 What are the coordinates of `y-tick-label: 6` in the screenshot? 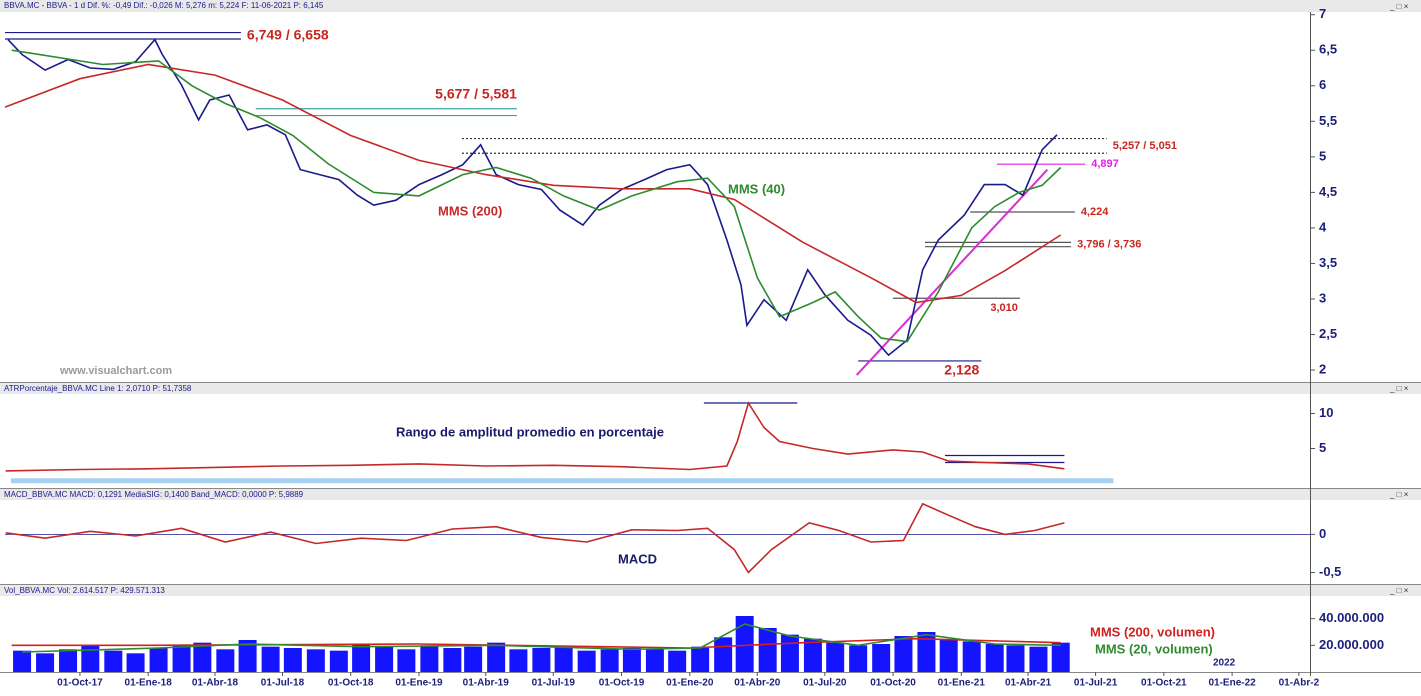 It's located at (1322, 84).